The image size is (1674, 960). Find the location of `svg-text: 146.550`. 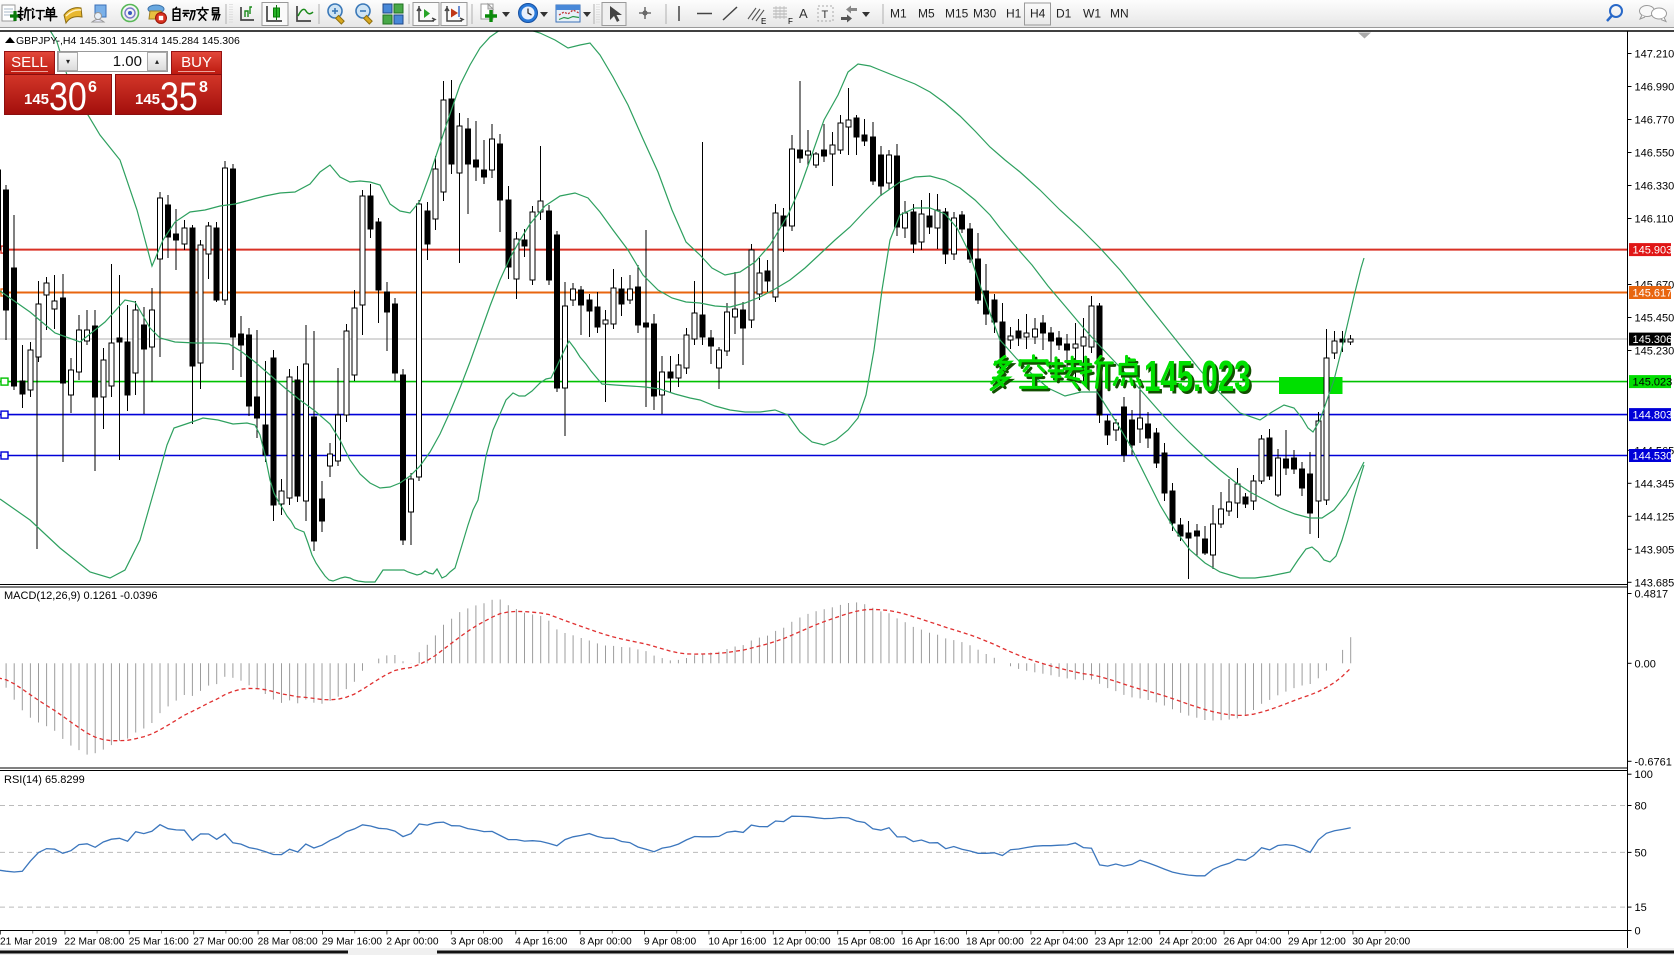

svg-text: 146.550 is located at coordinates (1654, 154).